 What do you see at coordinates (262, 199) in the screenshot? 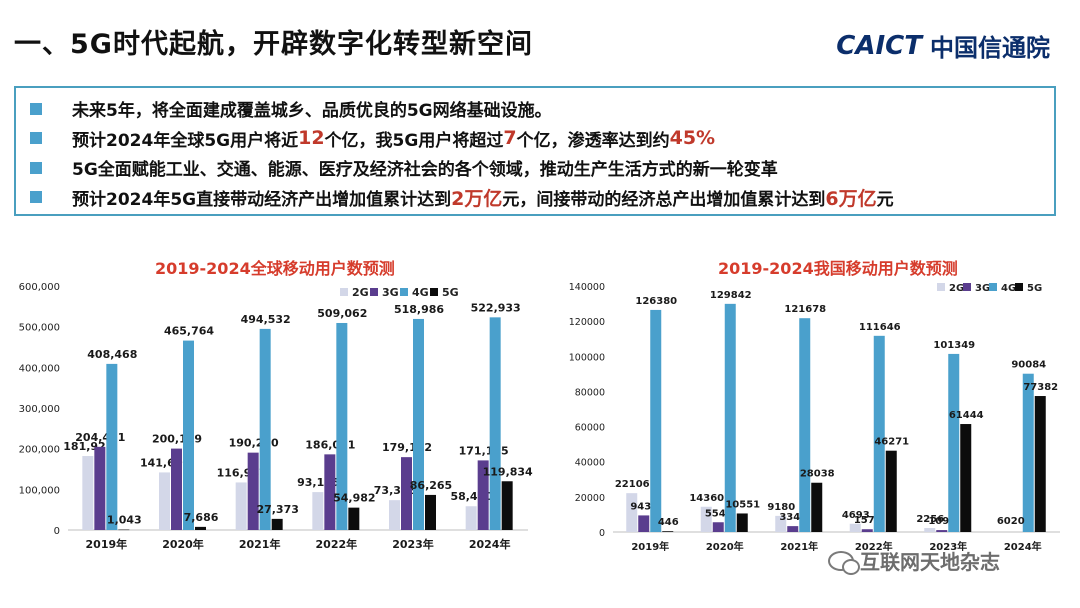
I see `bullet-text: 预计2024年5G直接带动经济产出增加值累计达到` at bounding box center [262, 199].